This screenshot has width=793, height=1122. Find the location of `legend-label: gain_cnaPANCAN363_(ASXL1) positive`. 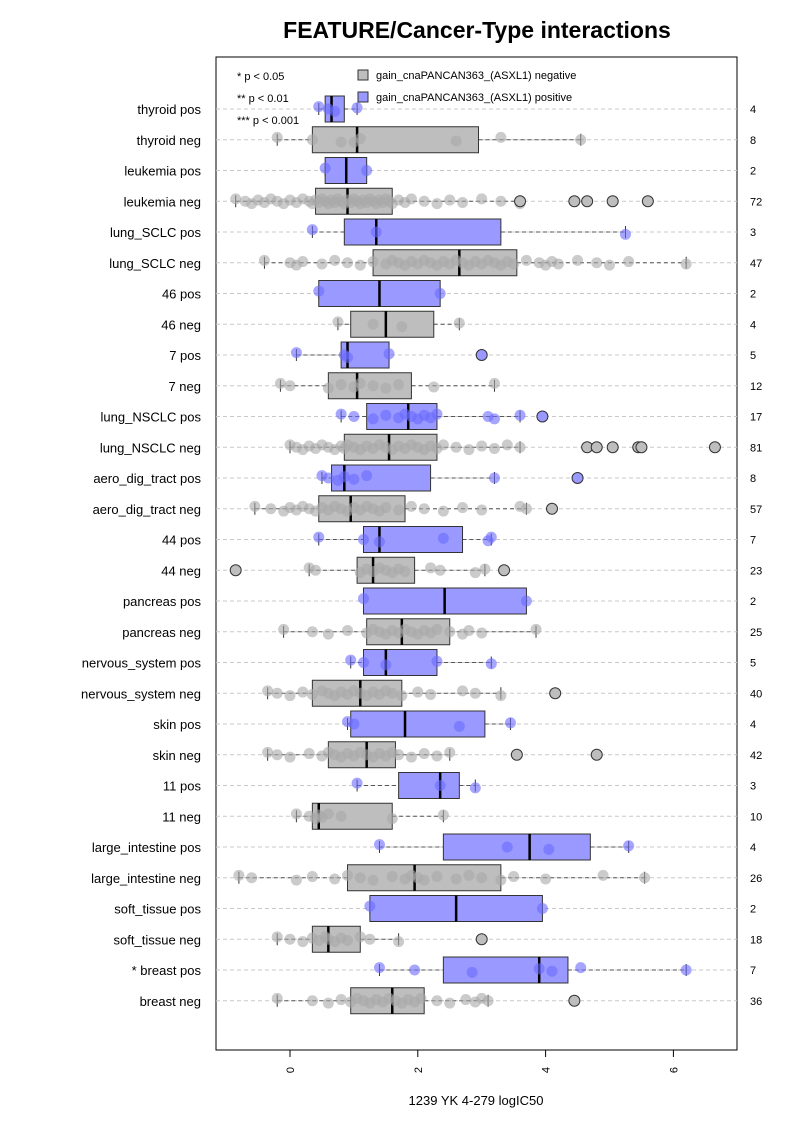

legend-label: gain_cnaPANCAN363_(ASXL1) positive is located at coordinates (474, 98).